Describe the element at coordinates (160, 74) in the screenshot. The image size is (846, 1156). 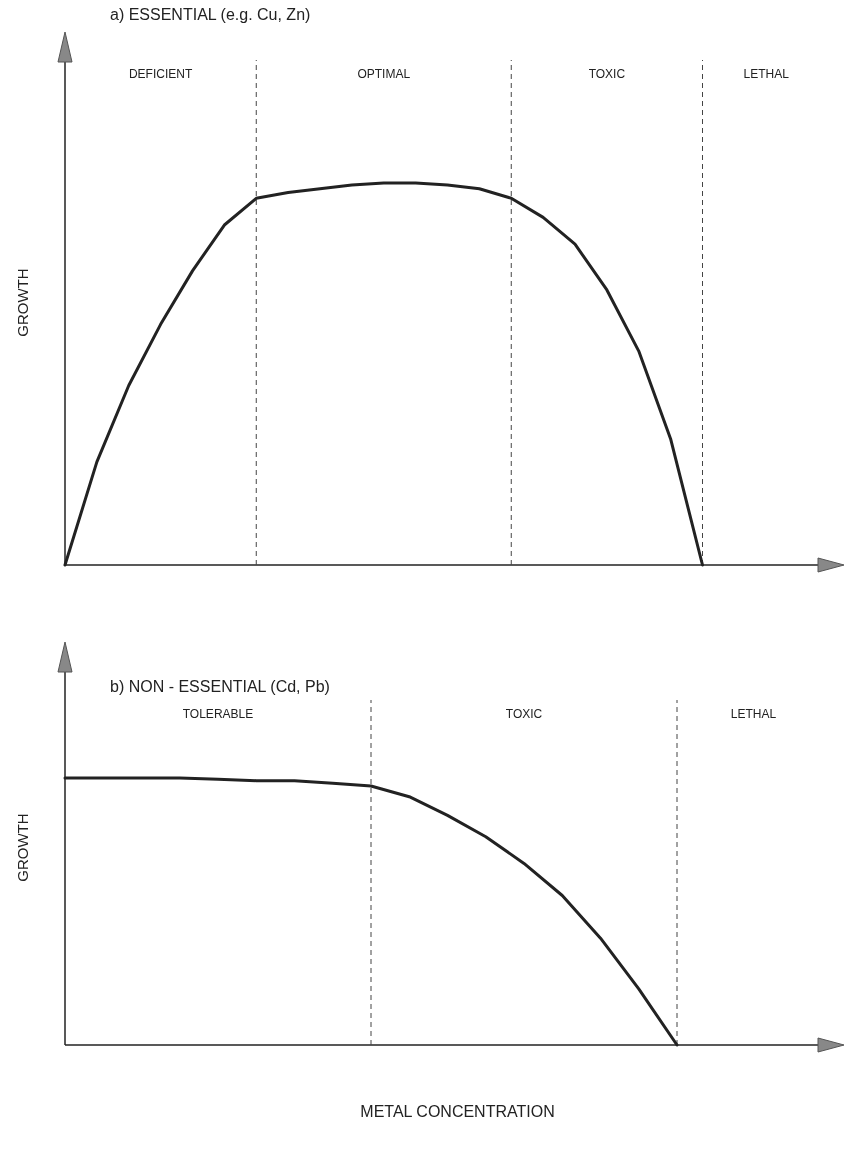
I see `text: DEFICIENT` at that location.